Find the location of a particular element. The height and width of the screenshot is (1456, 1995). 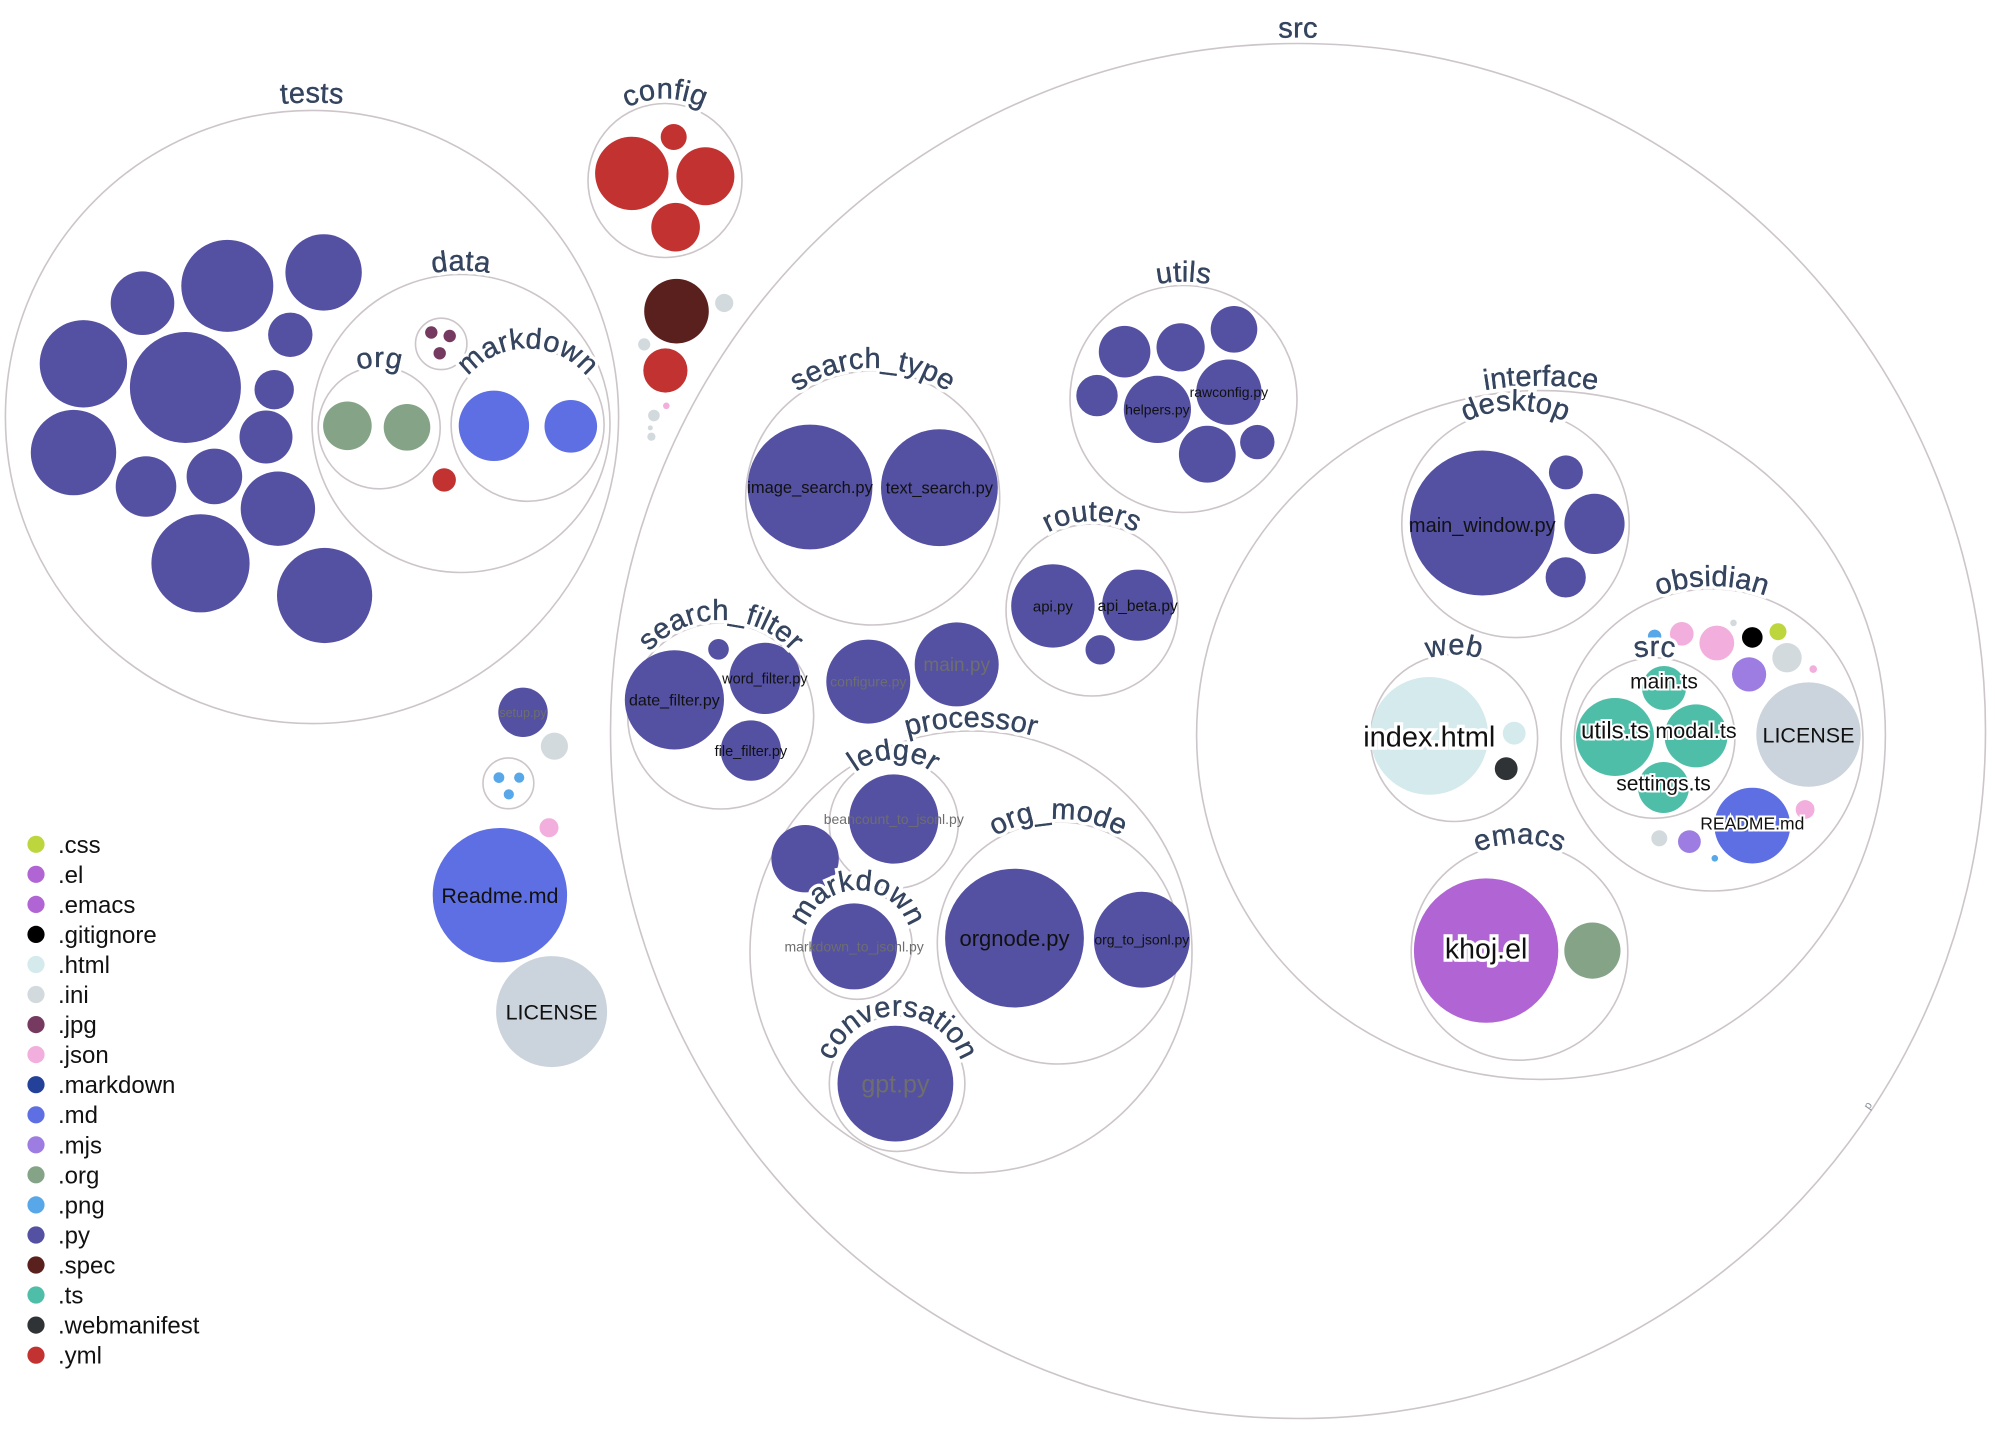

svg-text: modal.ts is located at coordinates (1695, 731).